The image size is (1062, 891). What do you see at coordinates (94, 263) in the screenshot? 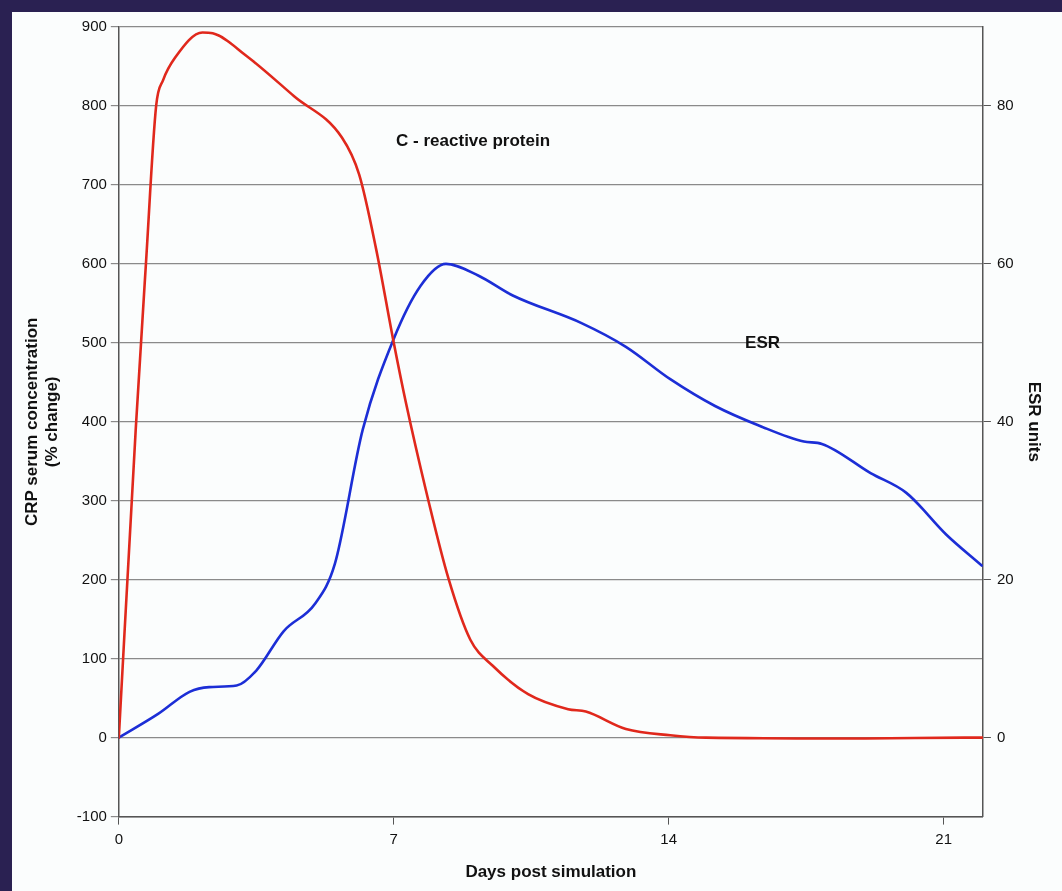
I see `y-tick-label: 600` at bounding box center [94, 263].